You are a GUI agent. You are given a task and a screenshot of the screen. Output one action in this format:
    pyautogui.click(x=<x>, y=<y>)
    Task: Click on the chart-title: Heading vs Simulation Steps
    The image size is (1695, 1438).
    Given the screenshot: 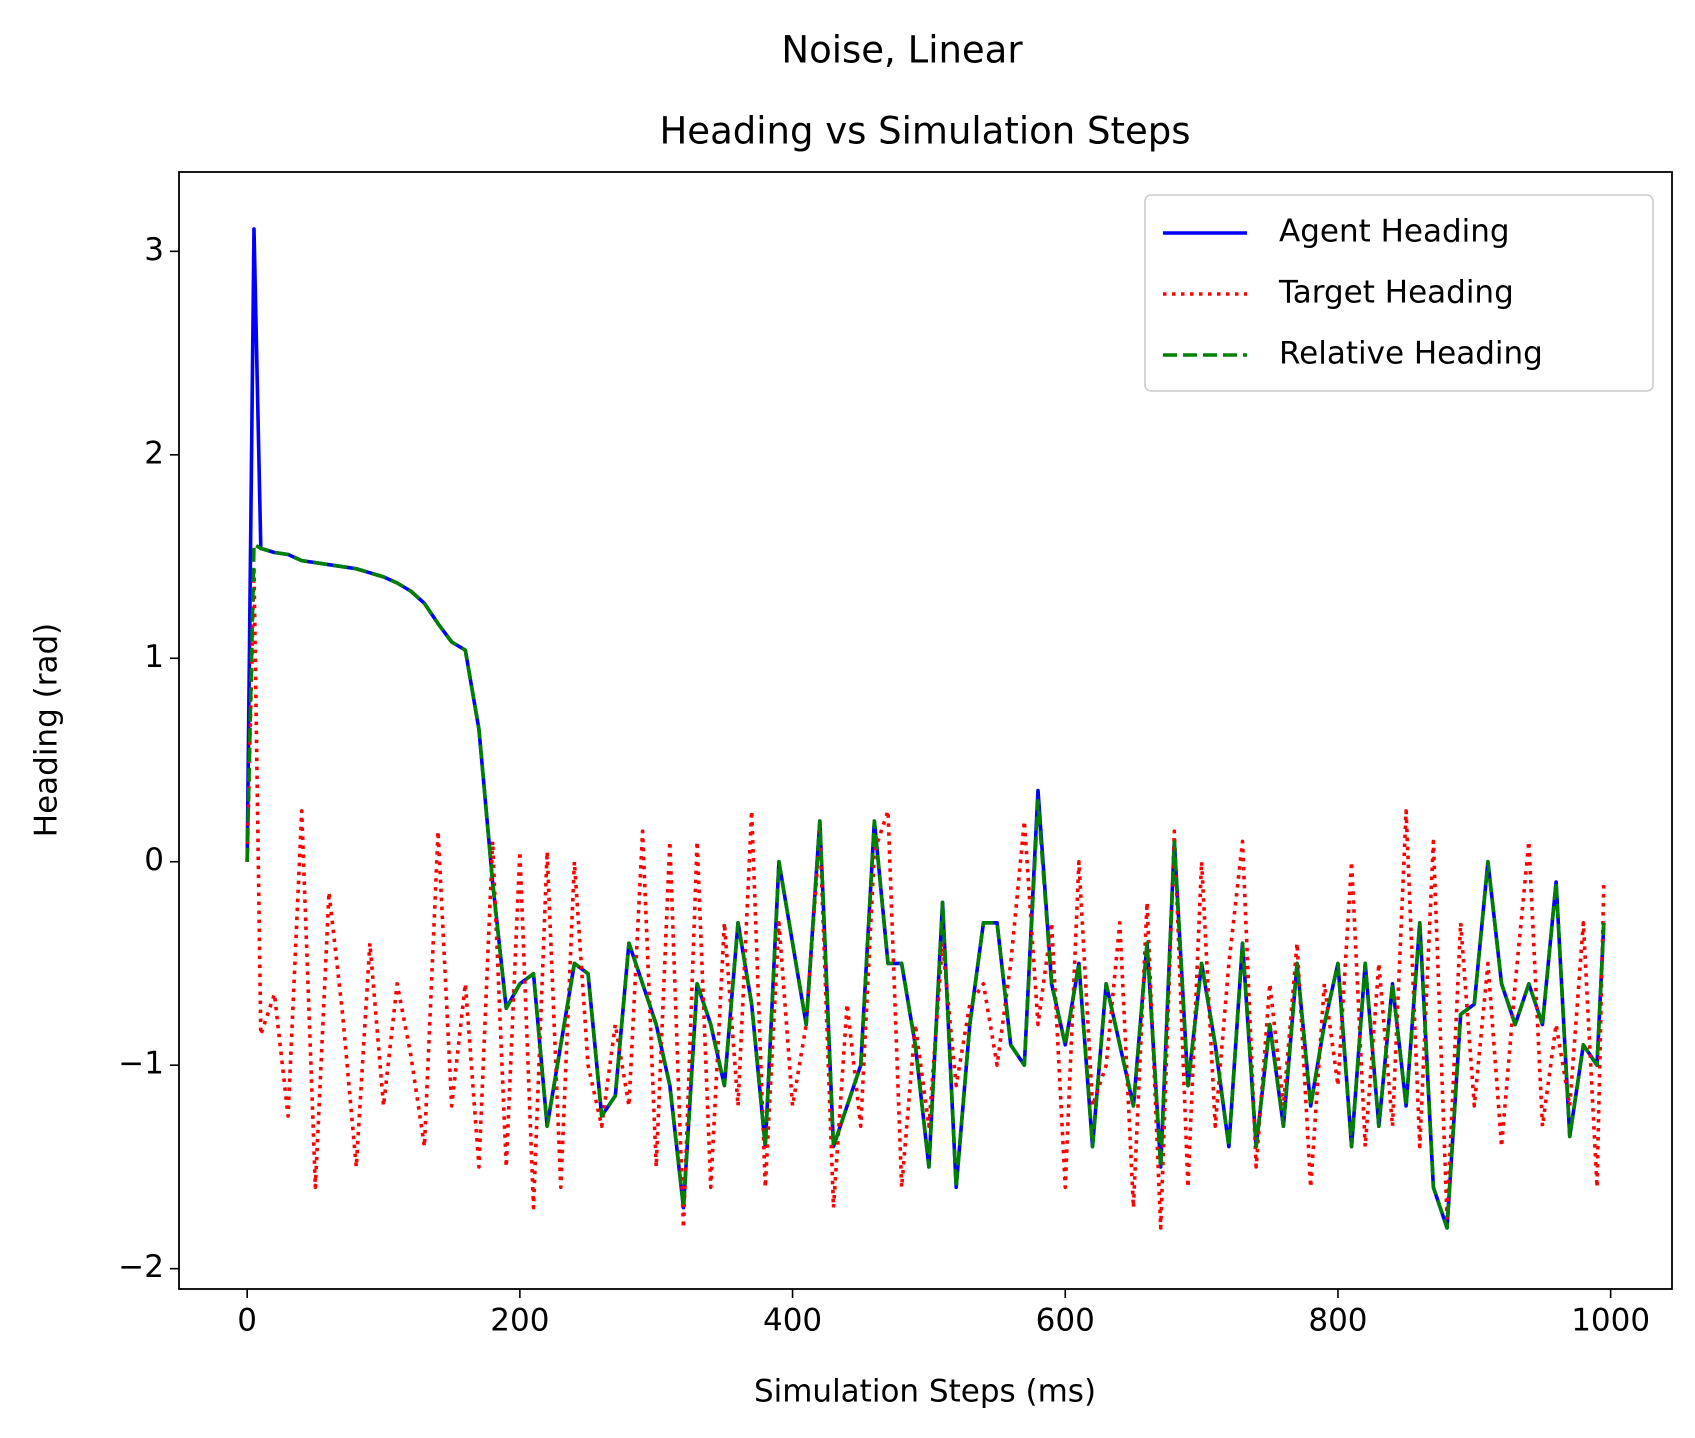 What is the action you would take?
    pyautogui.click(x=924, y=131)
    